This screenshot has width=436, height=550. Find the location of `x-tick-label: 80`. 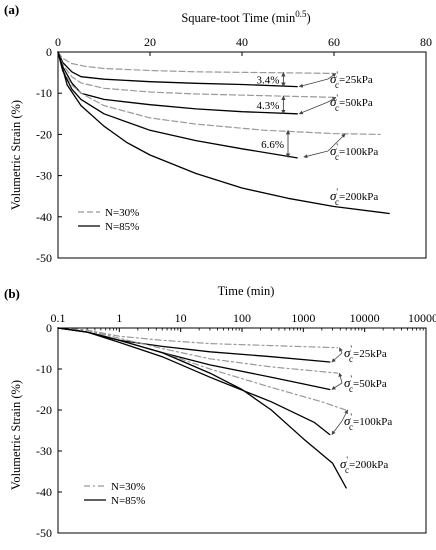

x-tick-label: 80 is located at coordinates (426, 42).